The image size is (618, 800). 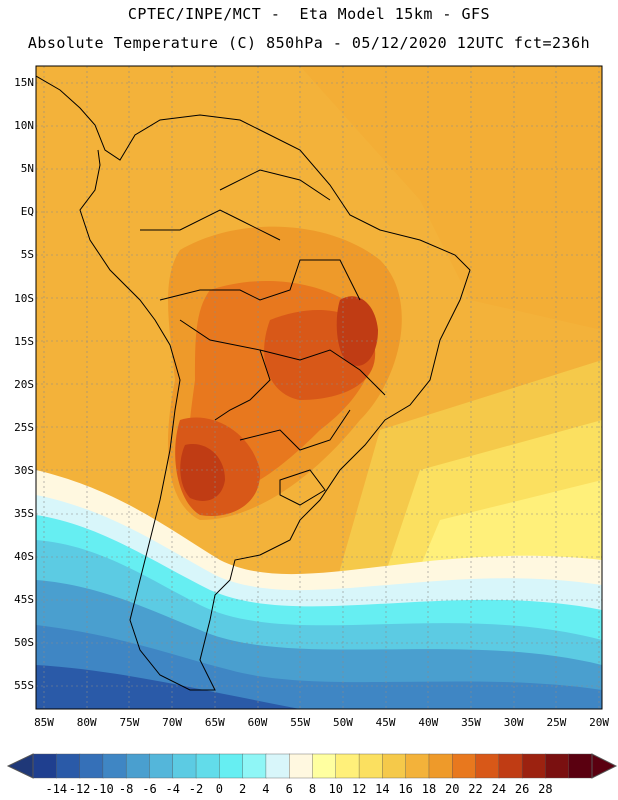 I want to click on colorbar-tick-label: -2, so click(x=196, y=789).